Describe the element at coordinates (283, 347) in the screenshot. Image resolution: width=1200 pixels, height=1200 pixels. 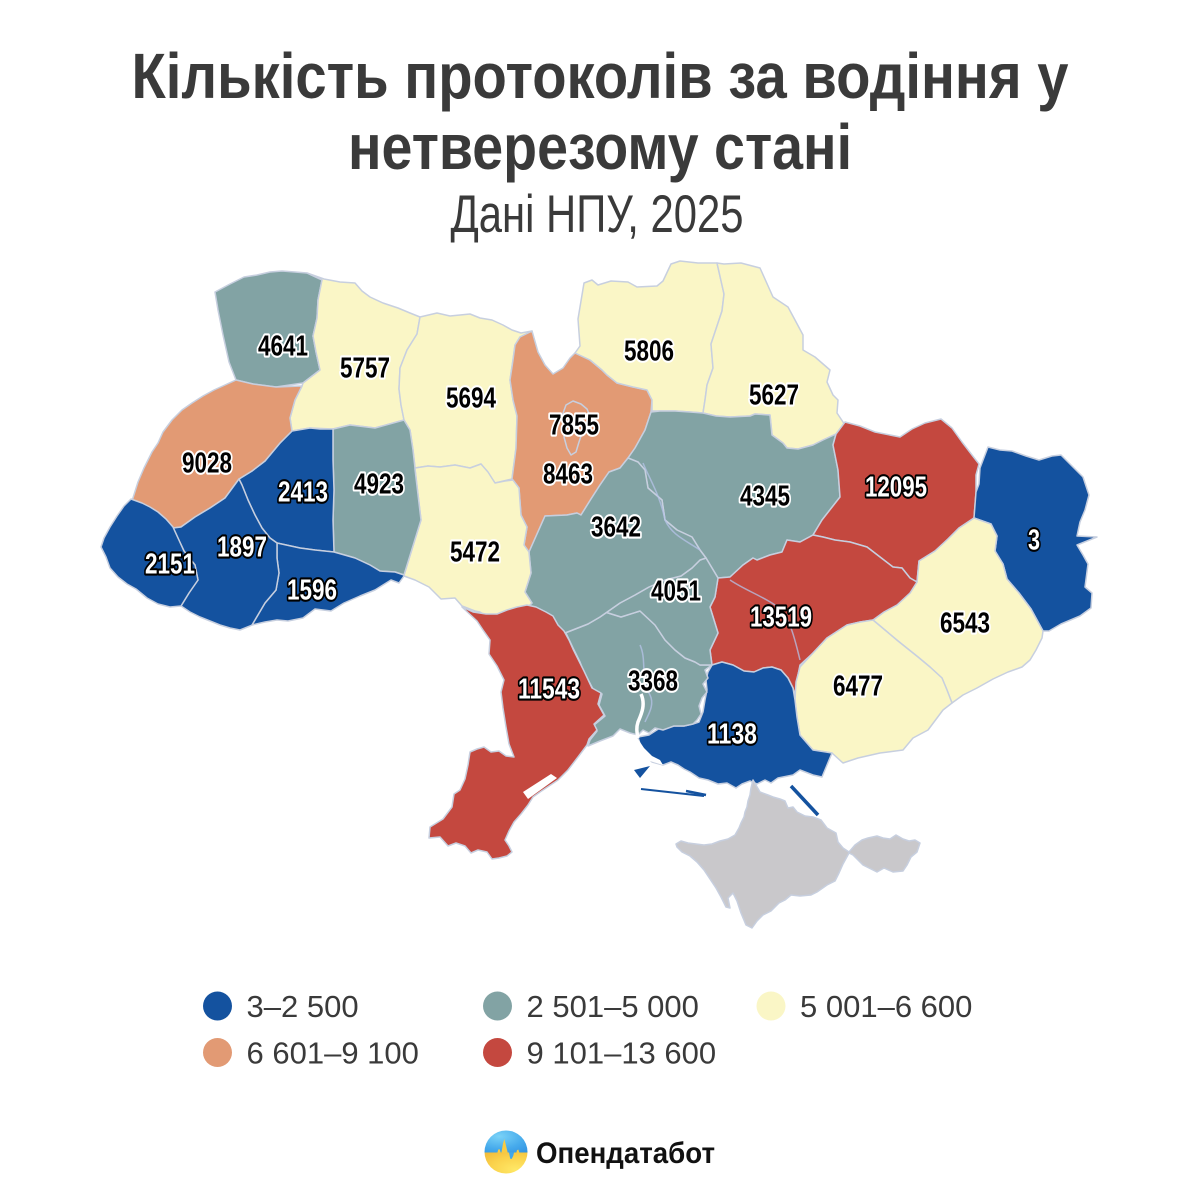
I see `svg-text: 4641` at that location.